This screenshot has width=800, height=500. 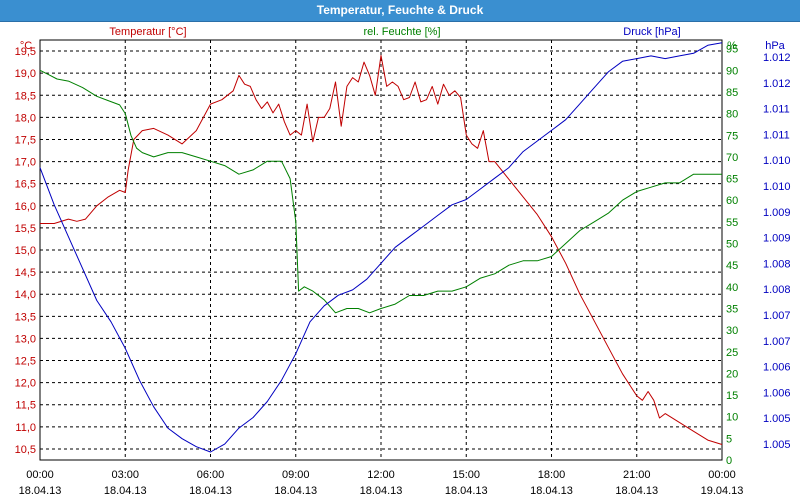 I want to click on temperature-label: Temperatur [°C], so click(x=147, y=32).